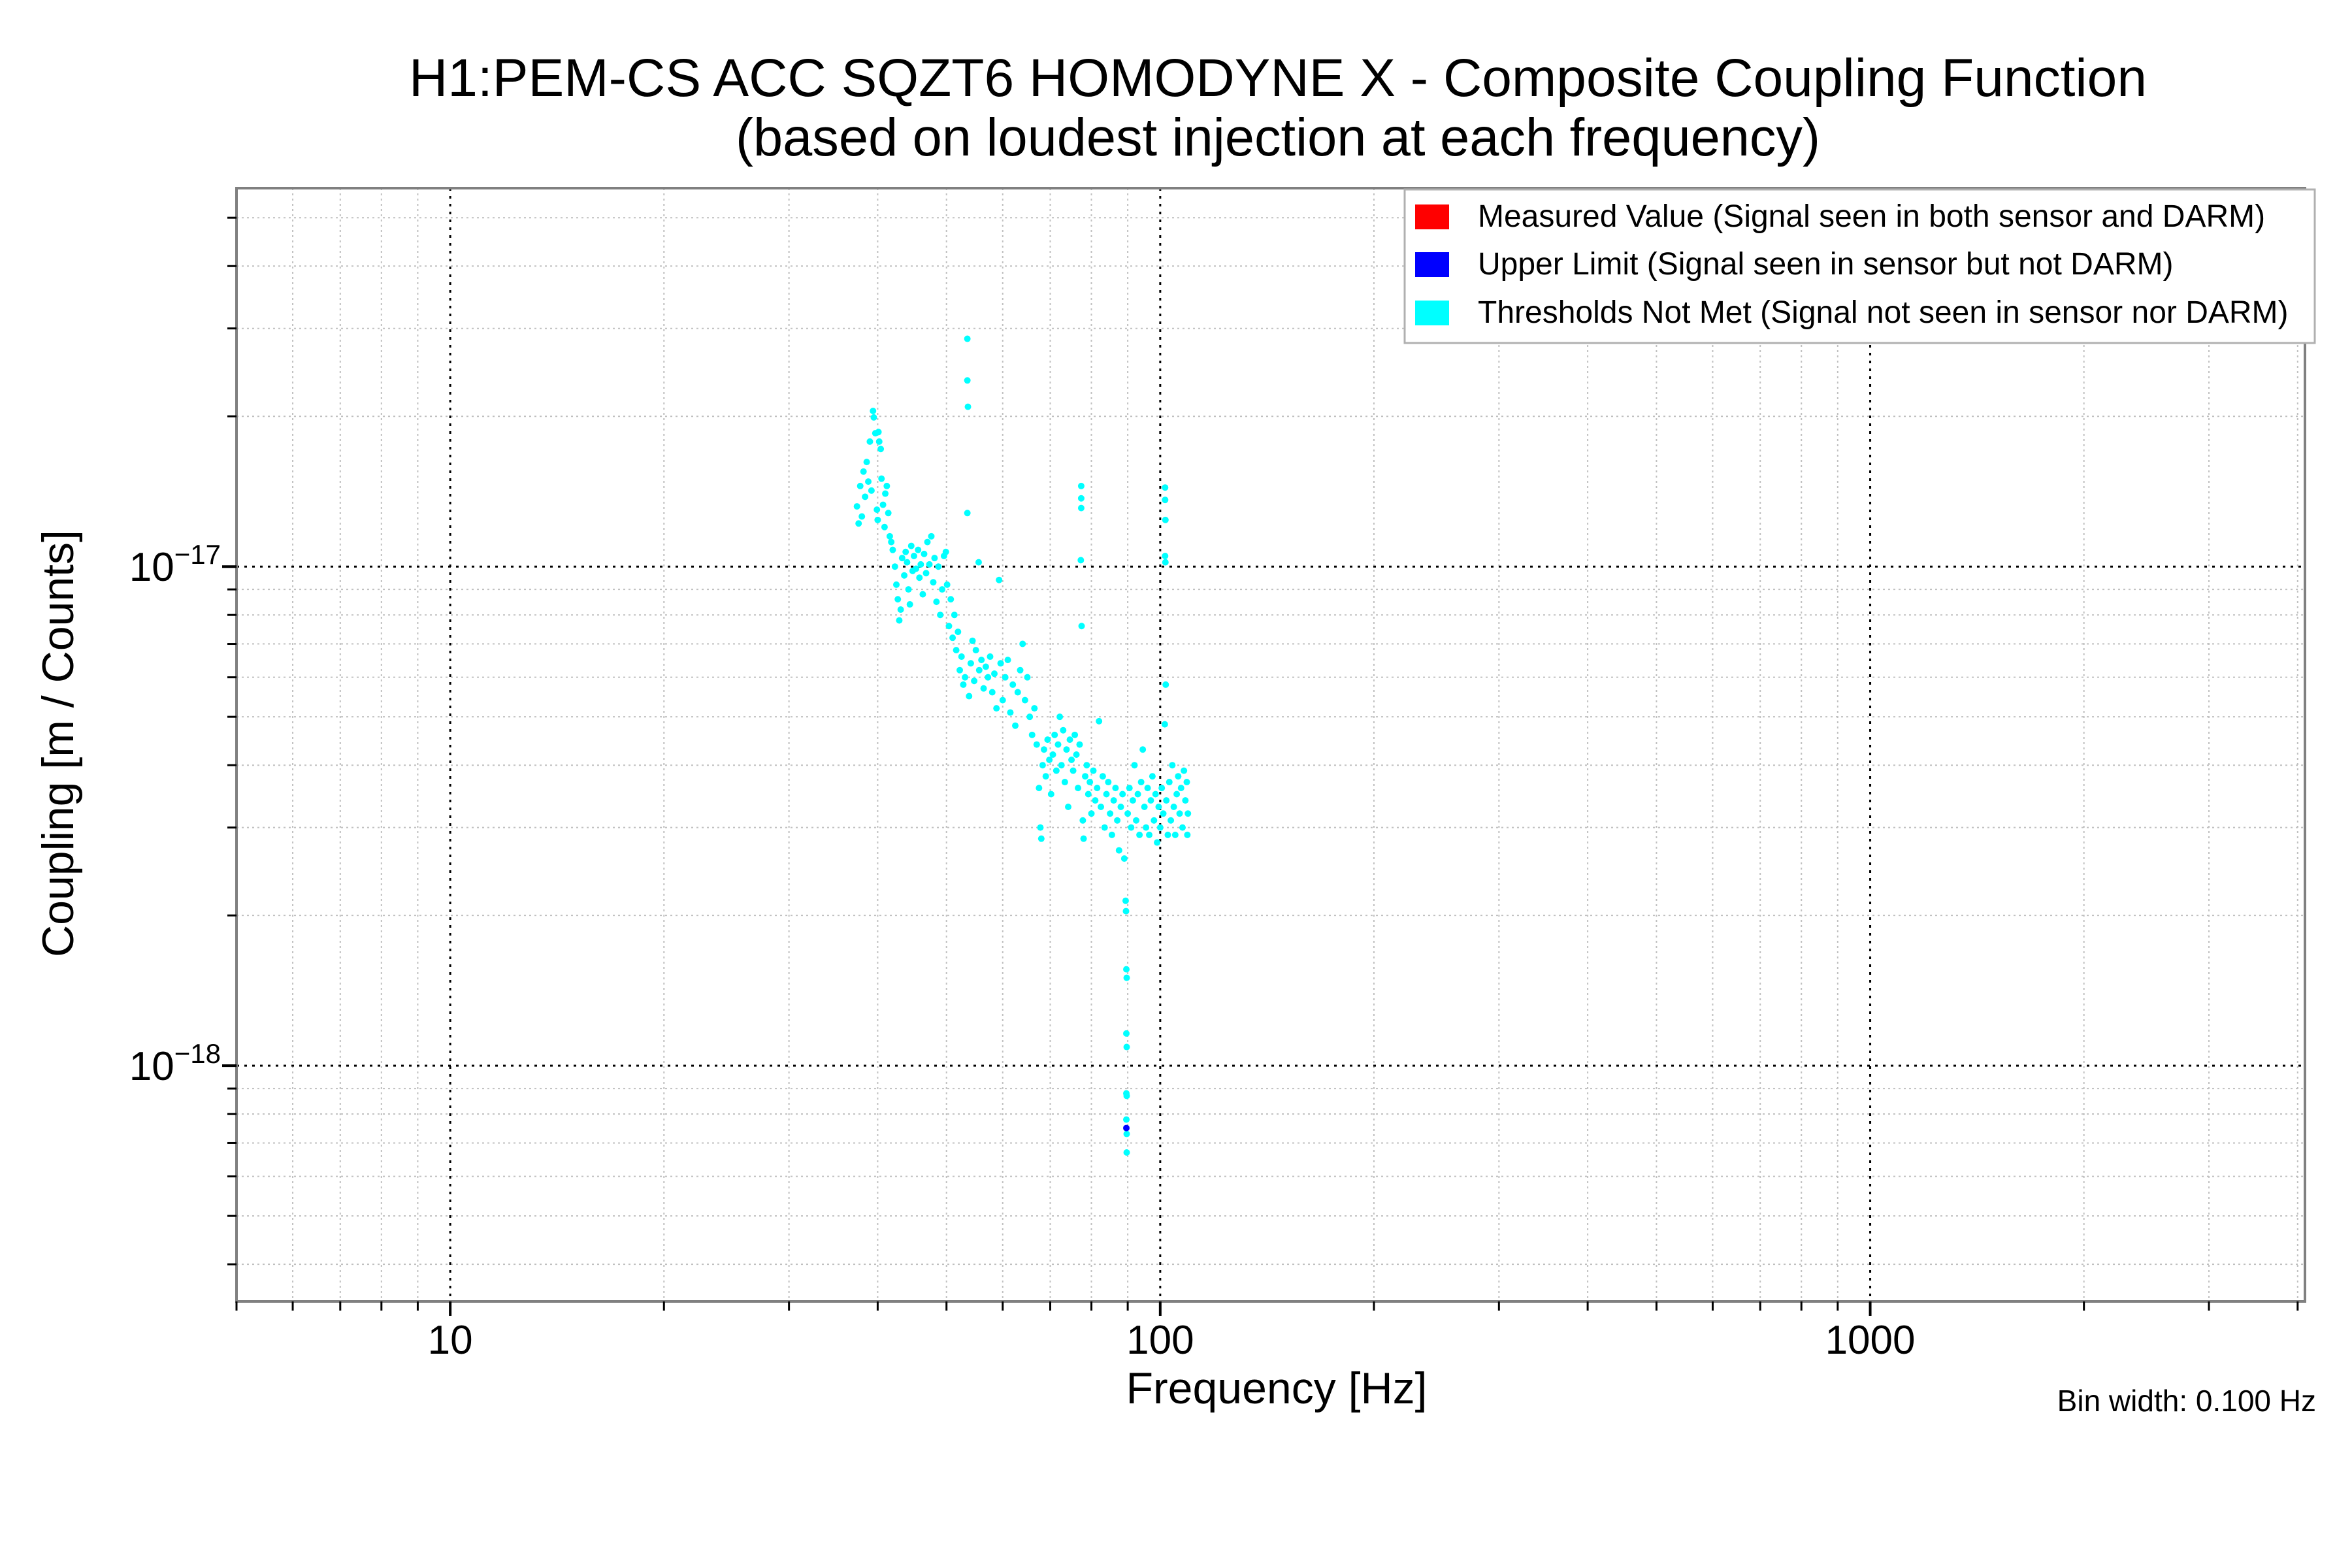 Image resolution: width=2352 pixels, height=1568 pixels. What do you see at coordinates (197, 1053) in the screenshot?
I see `y-tick-exponent: −18` at bounding box center [197, 1053].